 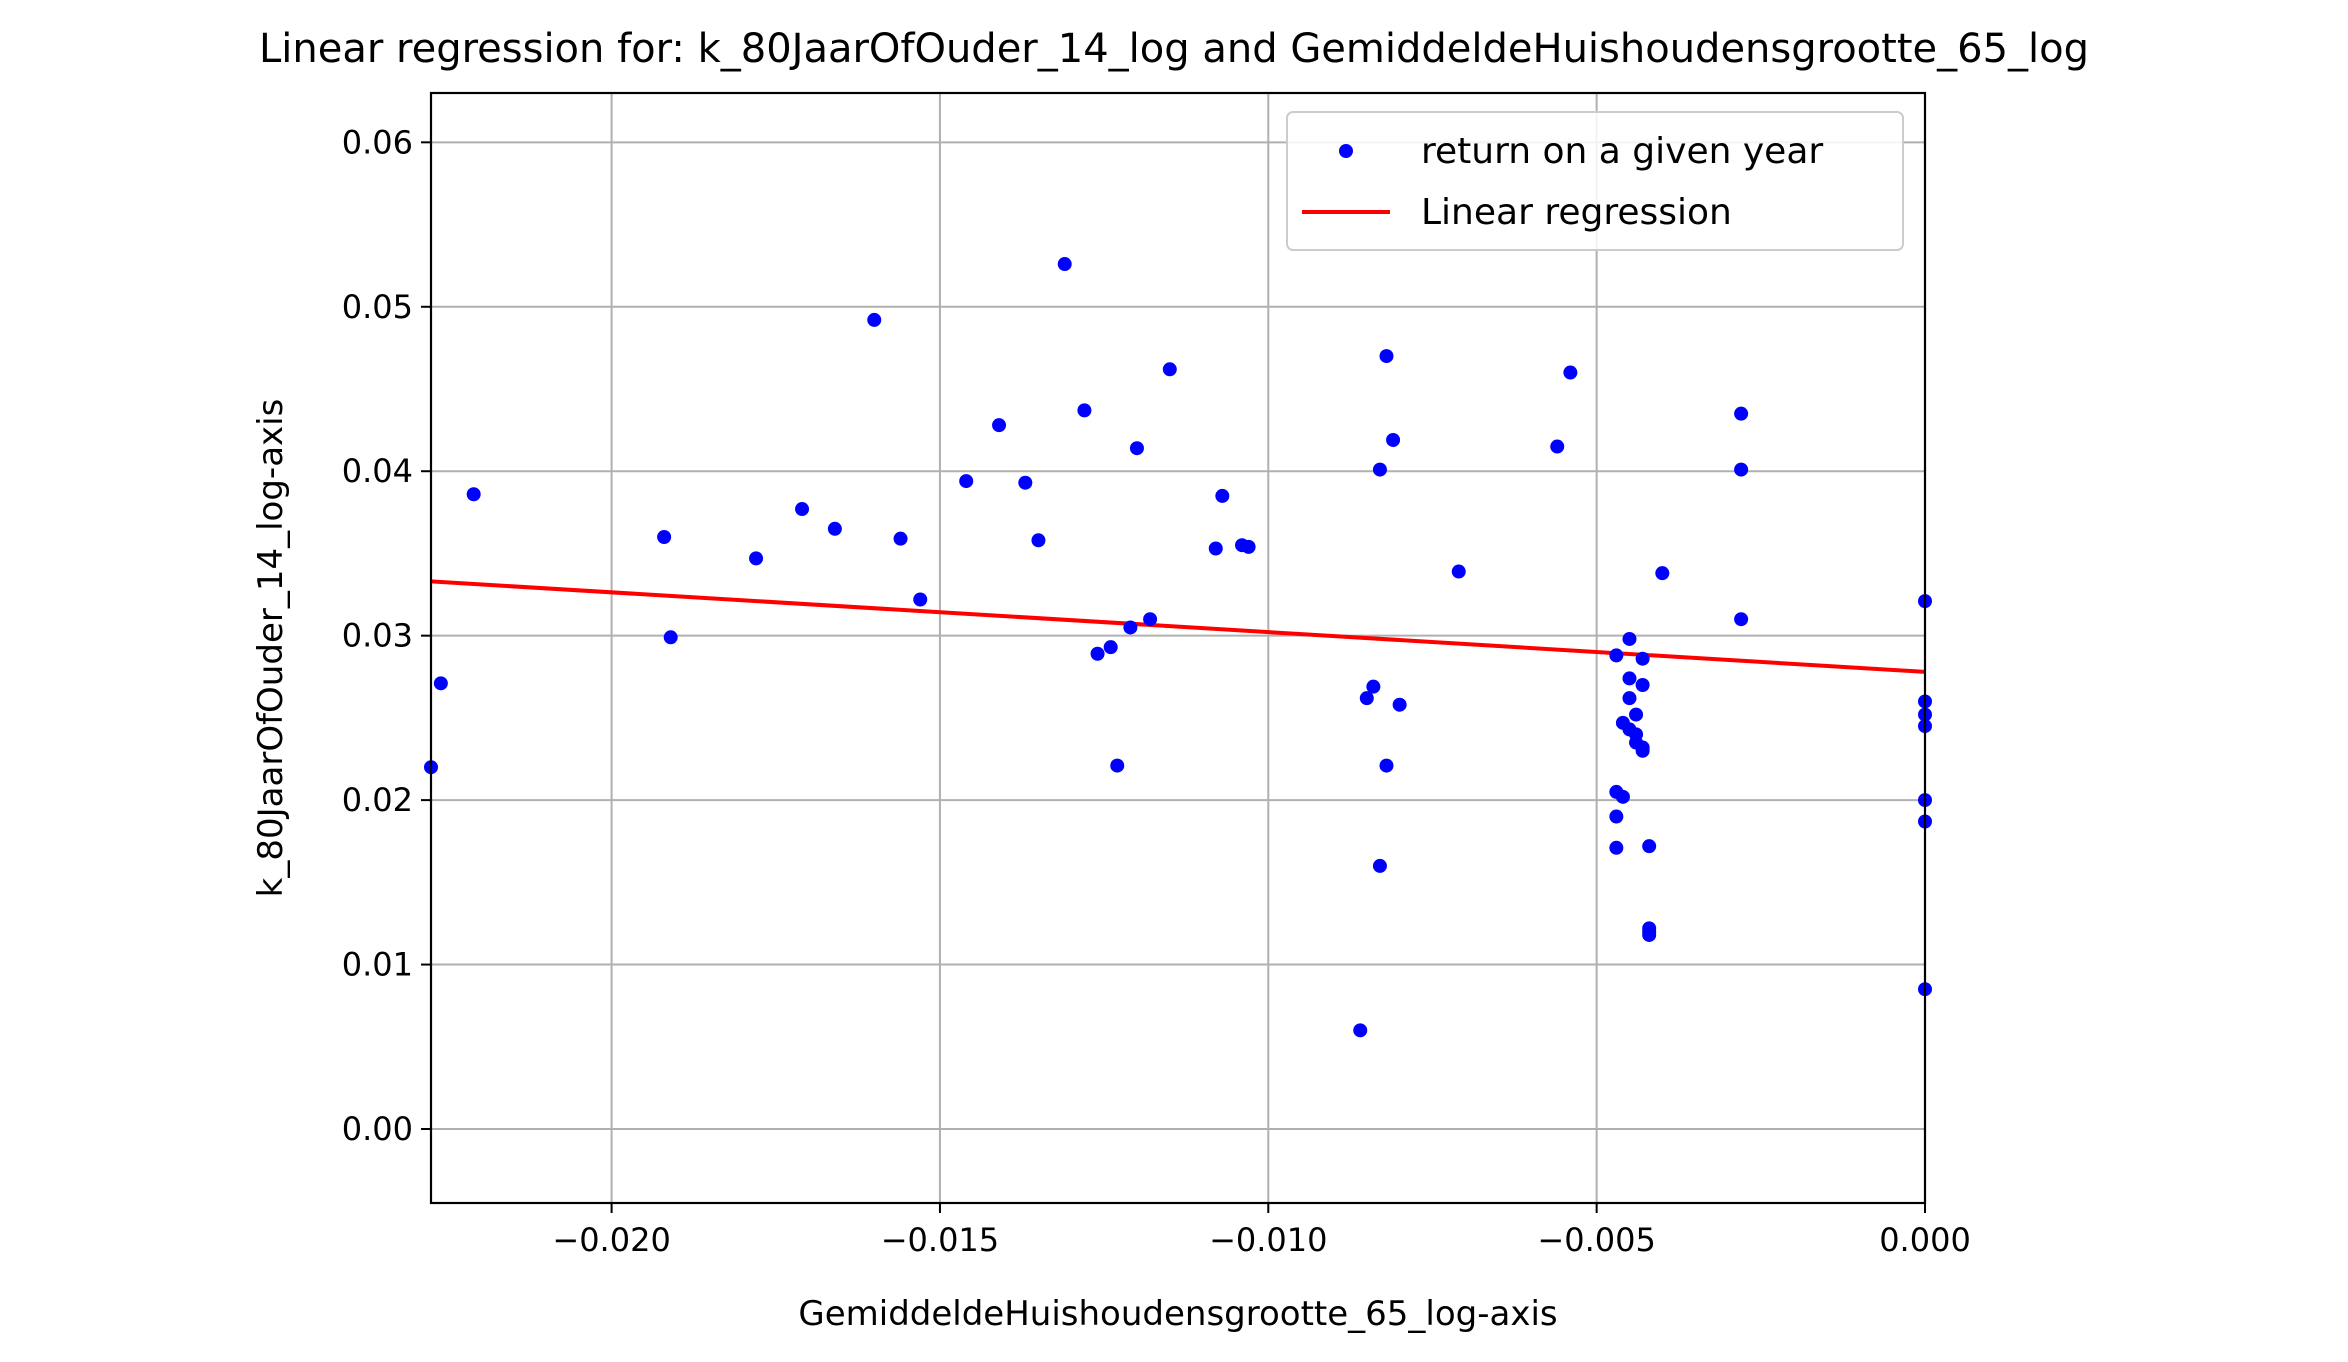 I want to click on x-tick-label: −0.005, so click(x=1596, y=1240).